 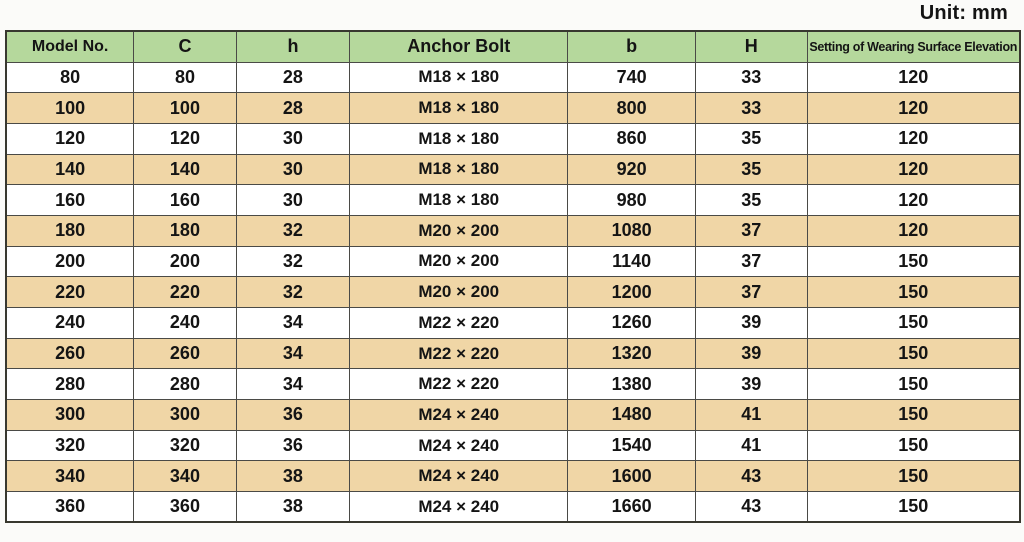 I want to click on table-cell: 100, so click(x=70, y=108).